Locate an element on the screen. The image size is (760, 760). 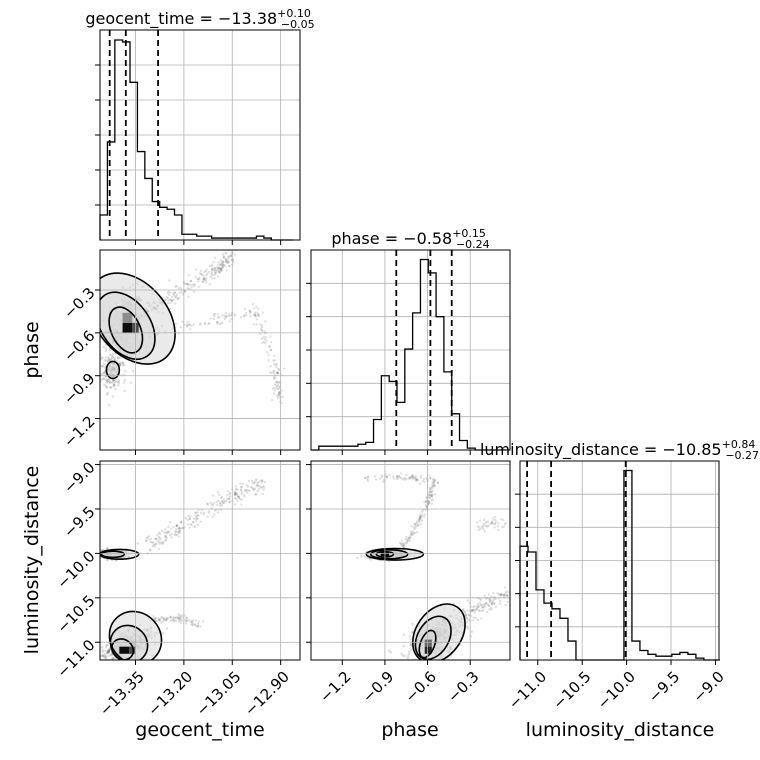
title-sup: +0.15 is located at coordinates (469, 233).